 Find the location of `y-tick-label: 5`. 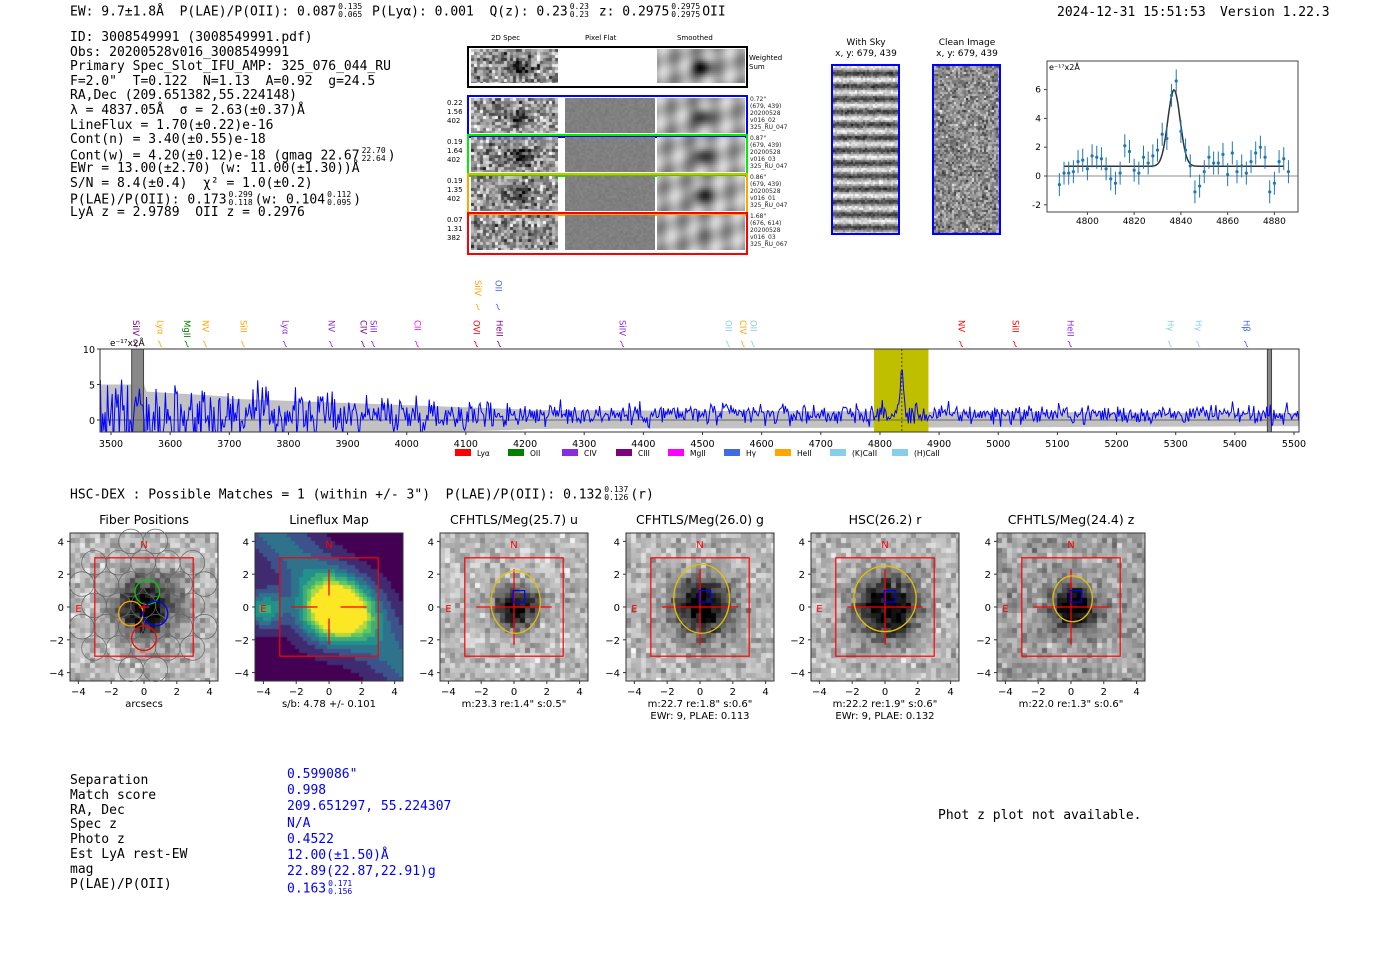

y-tick-label: 5 is located at coordinates (92, 386).